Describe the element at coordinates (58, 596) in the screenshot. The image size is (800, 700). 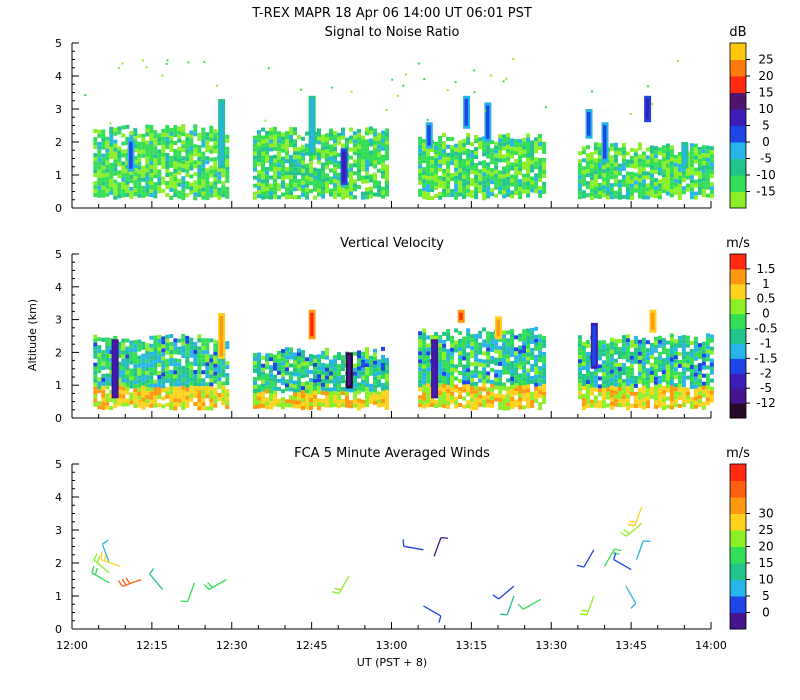
I see `y-tick-label: 1` at that location.